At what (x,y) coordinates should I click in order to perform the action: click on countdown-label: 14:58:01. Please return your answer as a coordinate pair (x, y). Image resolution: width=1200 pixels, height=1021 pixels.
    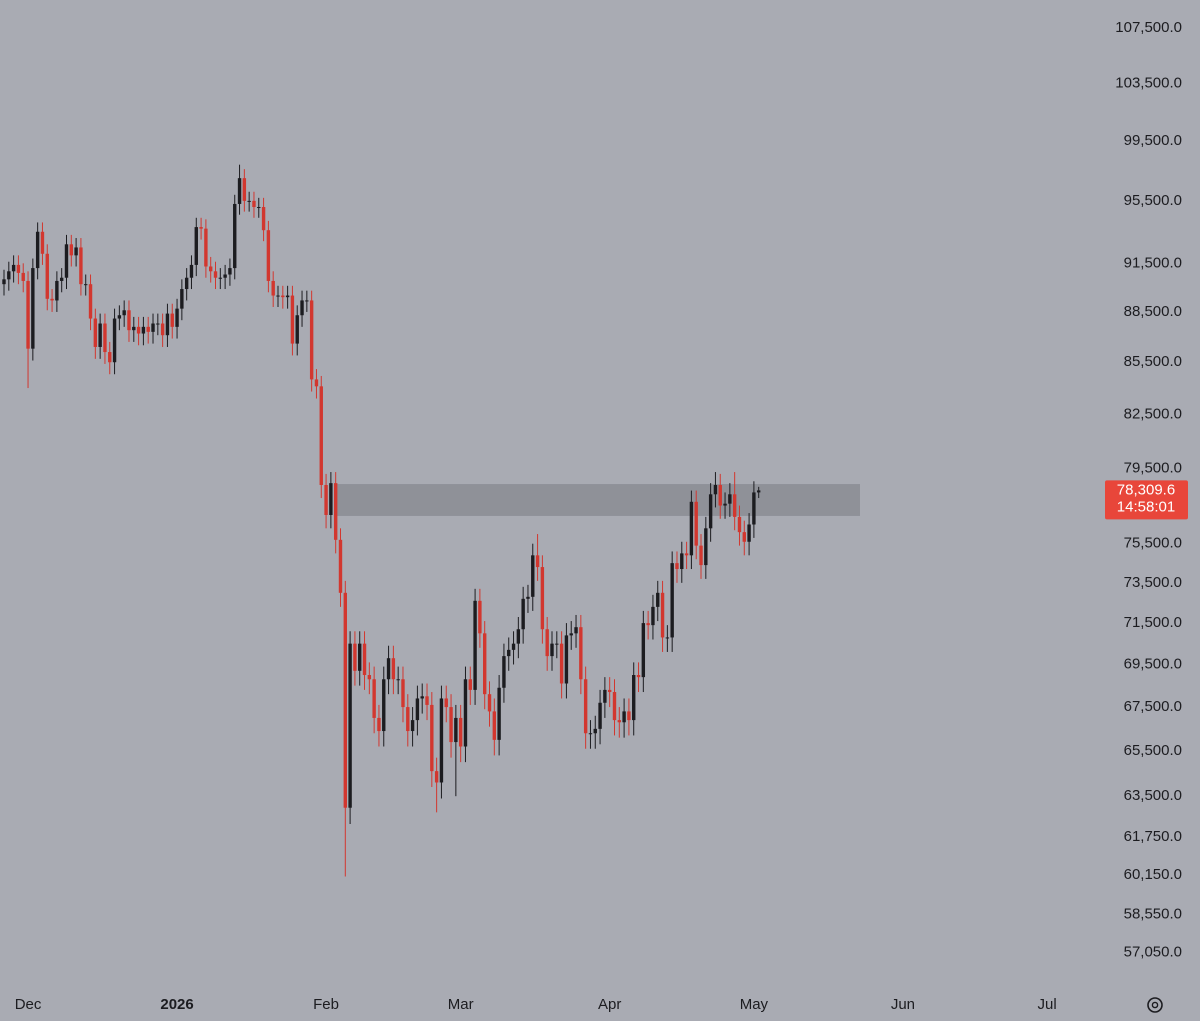
    Looking at the image, I should click on (1146, 506).